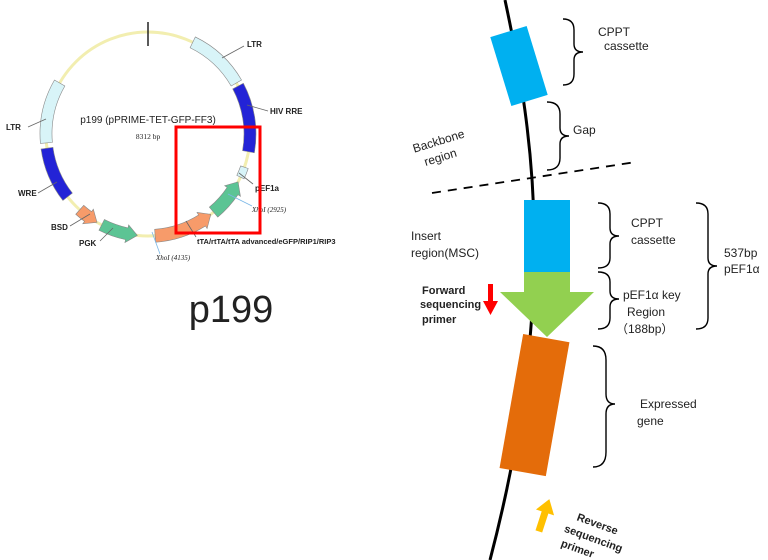  What do you see at coordinates (86, 214) in the screenshot?
I see `segment-bsd` at bounding box center [86, 214].